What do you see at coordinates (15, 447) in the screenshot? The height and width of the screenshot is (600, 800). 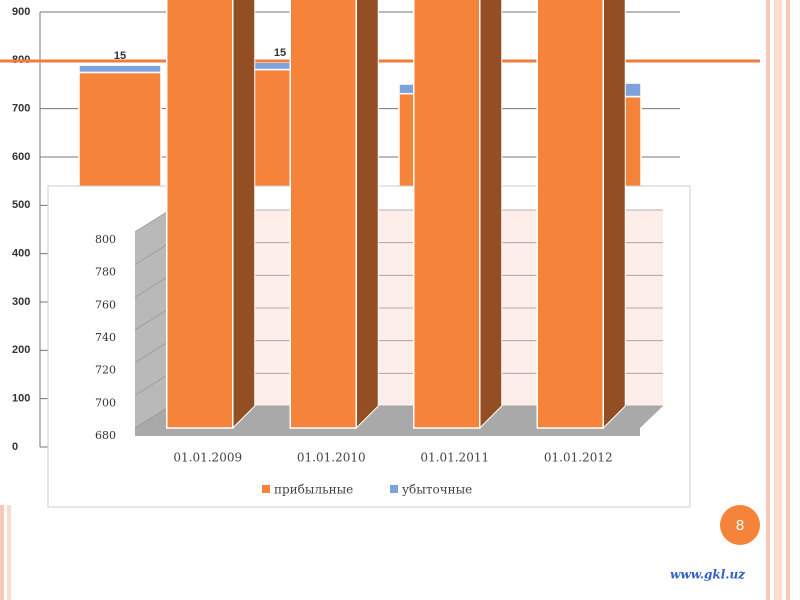 I see `y-tick-label: 0` at bounding box center [15, 447].